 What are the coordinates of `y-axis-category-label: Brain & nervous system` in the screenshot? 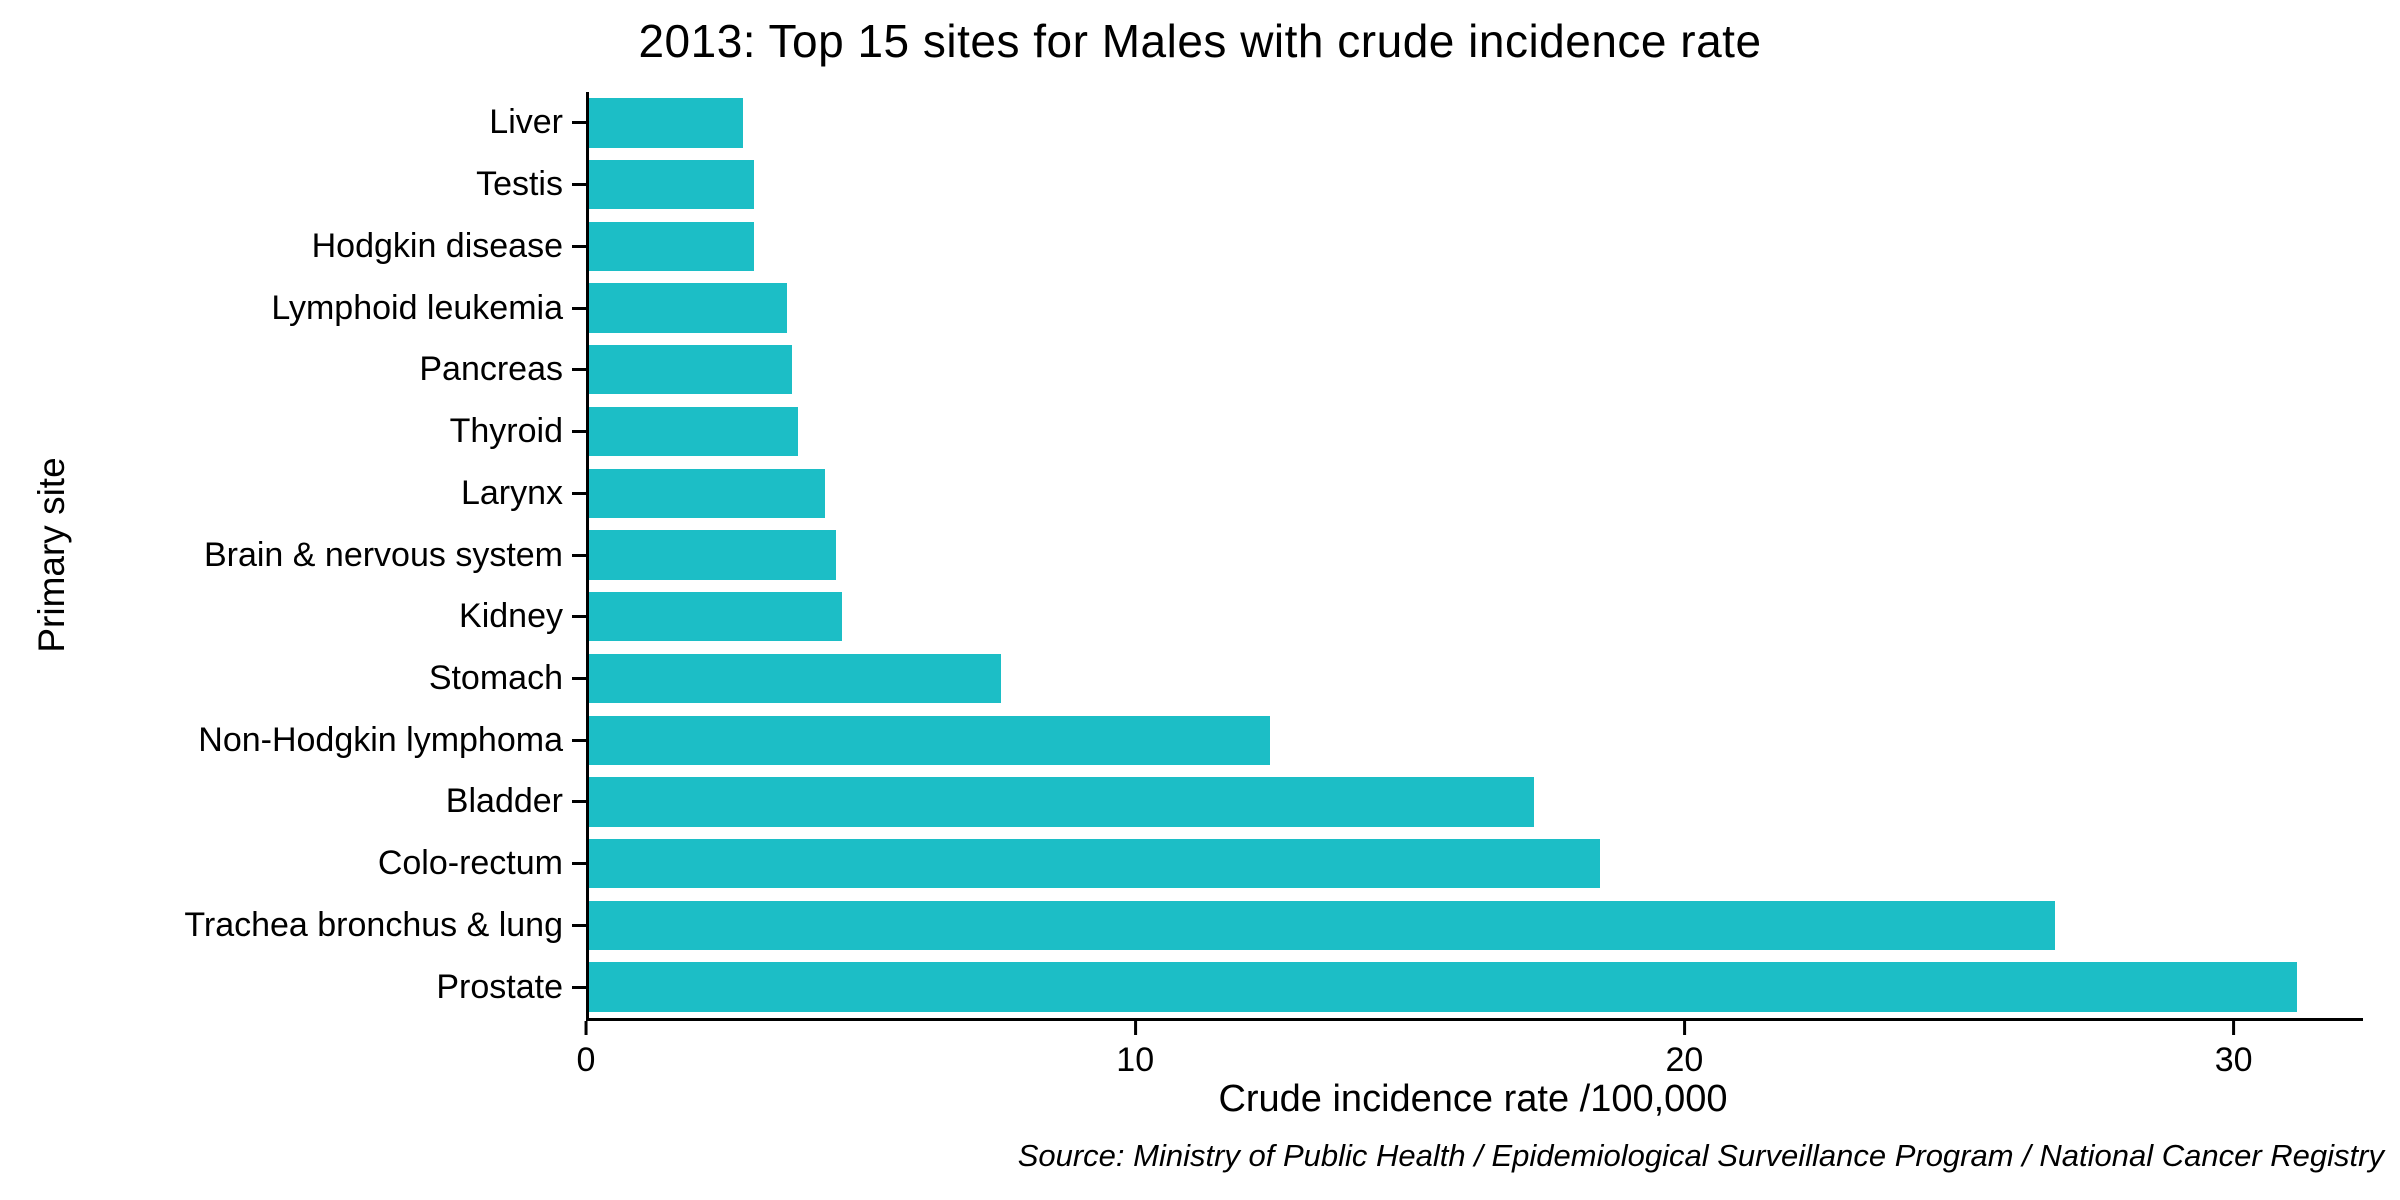 It's located at (383, 554).